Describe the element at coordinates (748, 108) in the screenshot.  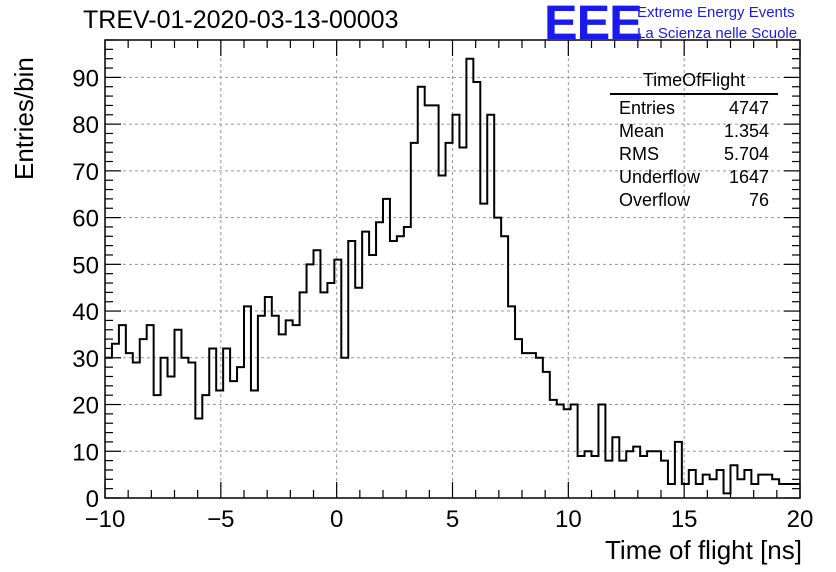
I see `stats-value: 4747` at that location.